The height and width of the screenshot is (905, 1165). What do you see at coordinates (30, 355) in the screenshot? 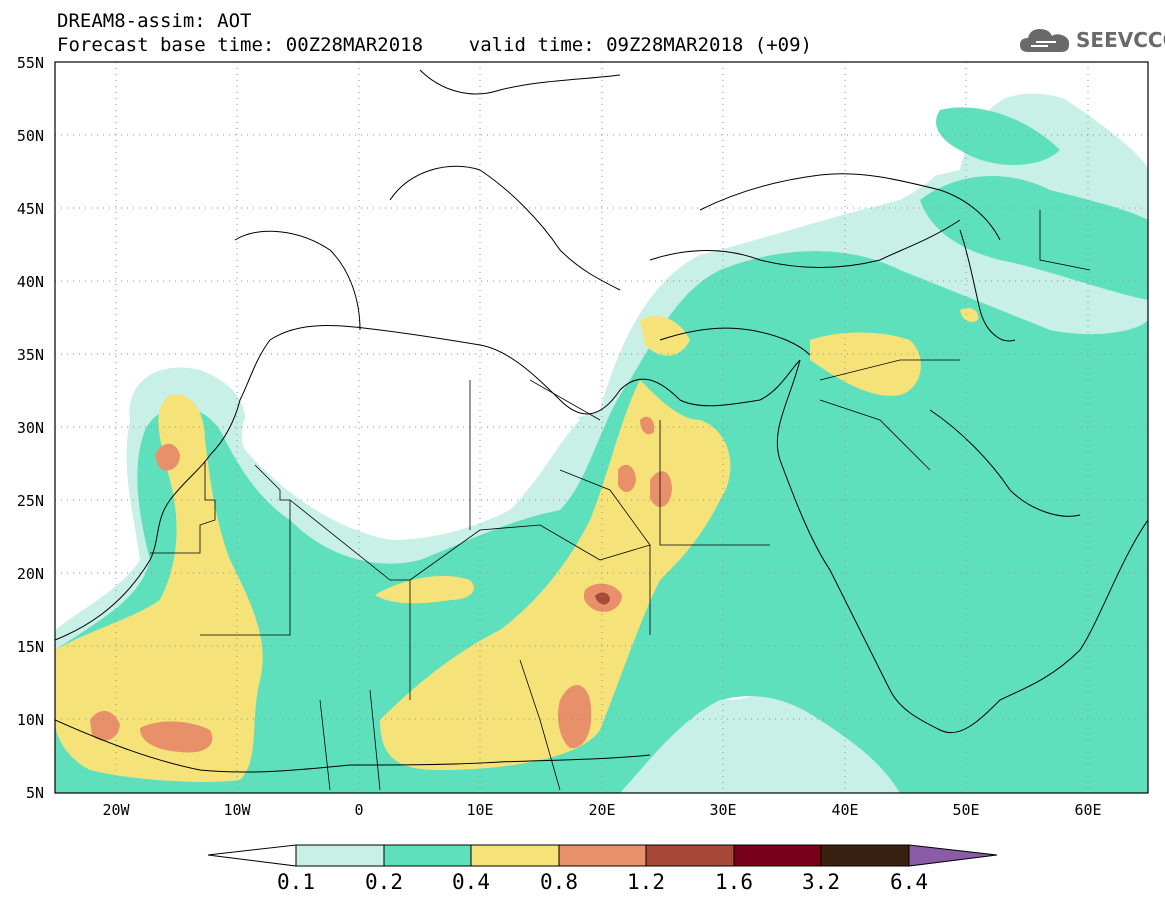
I see `lat-label: 35N` at bounding box center [30, 355].